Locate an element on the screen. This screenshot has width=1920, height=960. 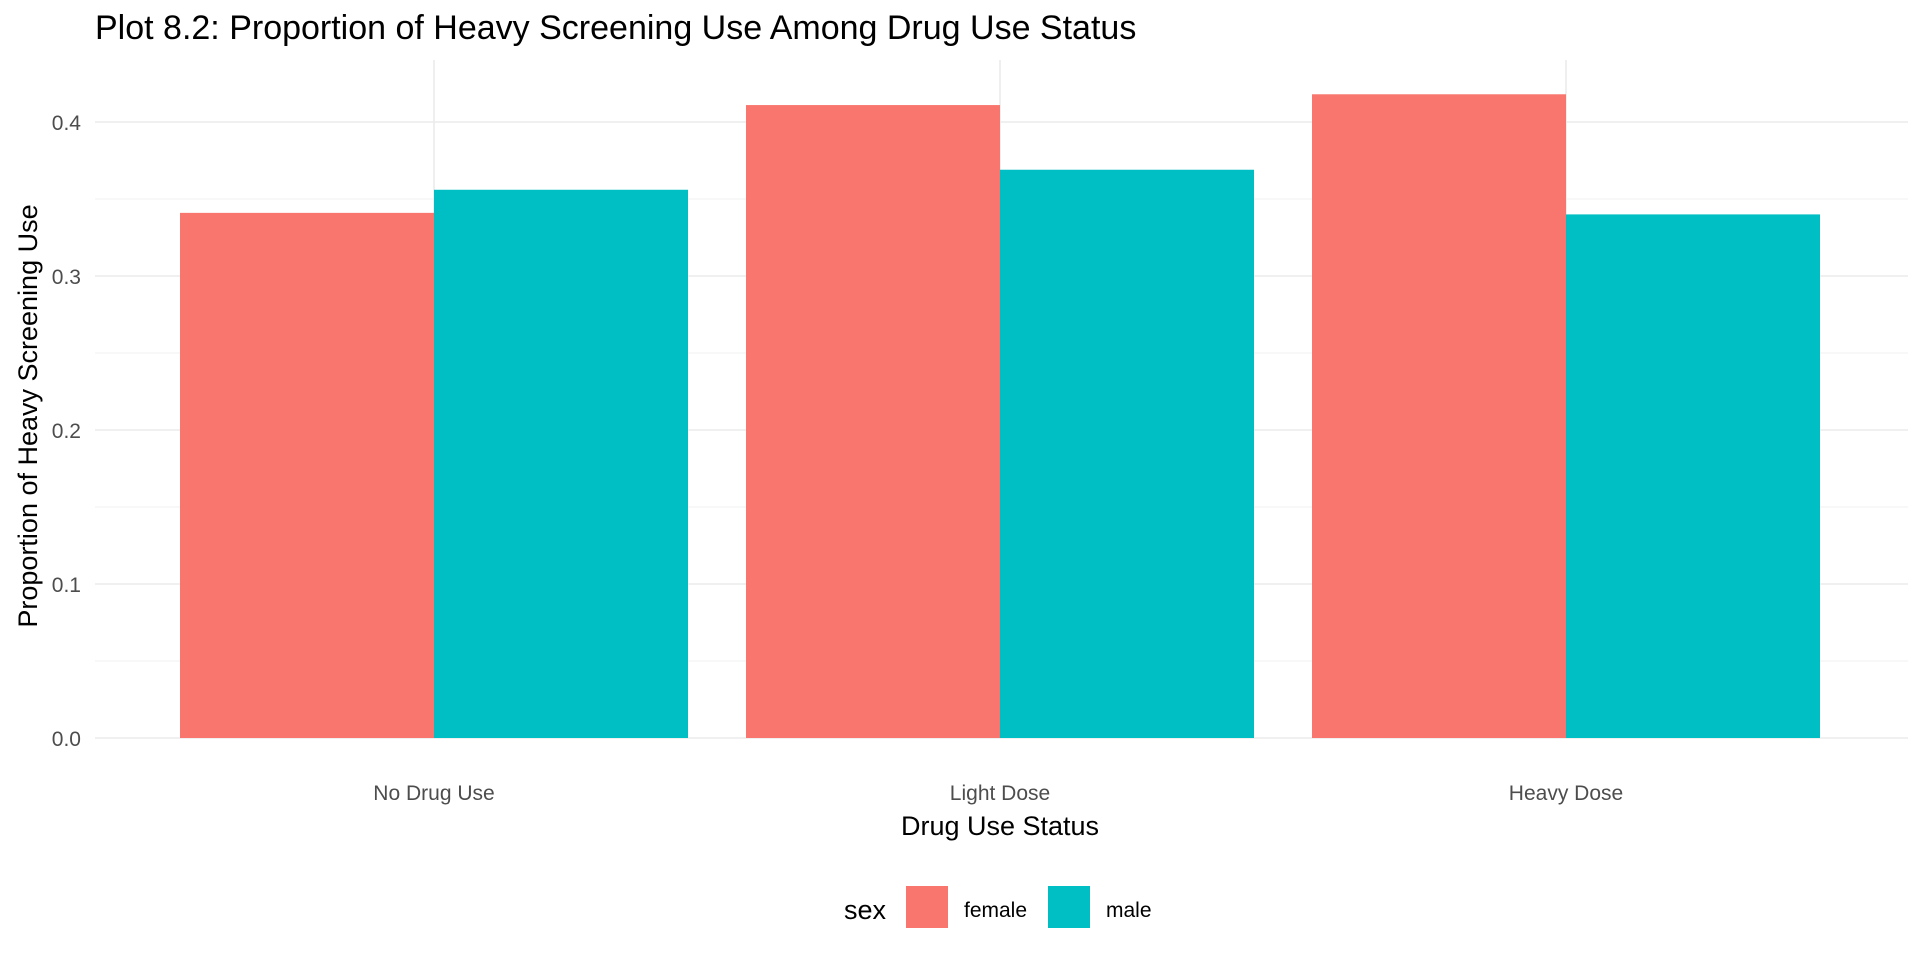
x-axis-title: Drug Use Status is located at coordinates (1000, 826).